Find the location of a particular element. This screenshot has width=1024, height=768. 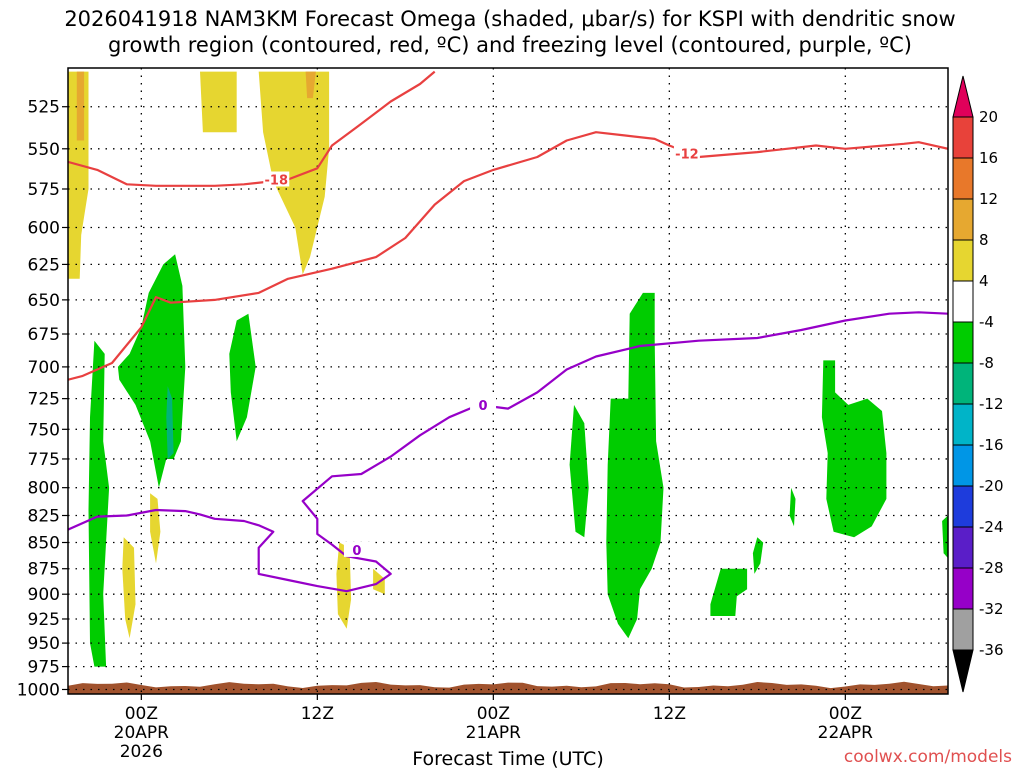

contour-label-0: -18 is located at coordinates (277, 181).